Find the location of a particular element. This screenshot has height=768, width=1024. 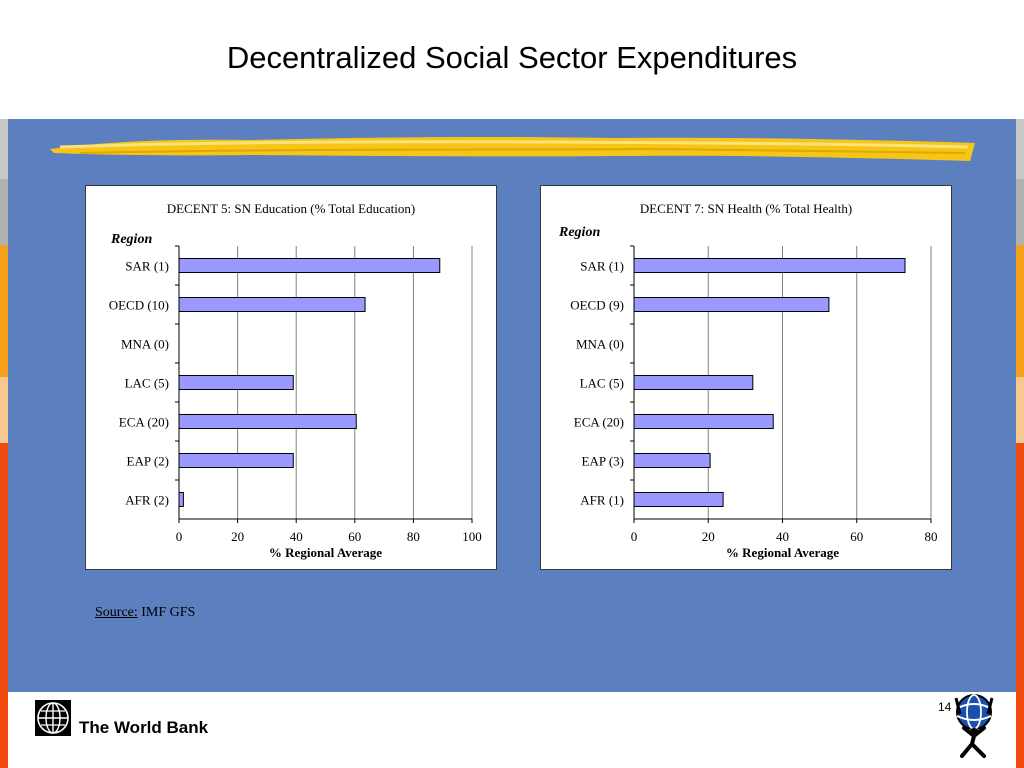

source-note: Source: IMF GFS is located at coordinates (145, 613).